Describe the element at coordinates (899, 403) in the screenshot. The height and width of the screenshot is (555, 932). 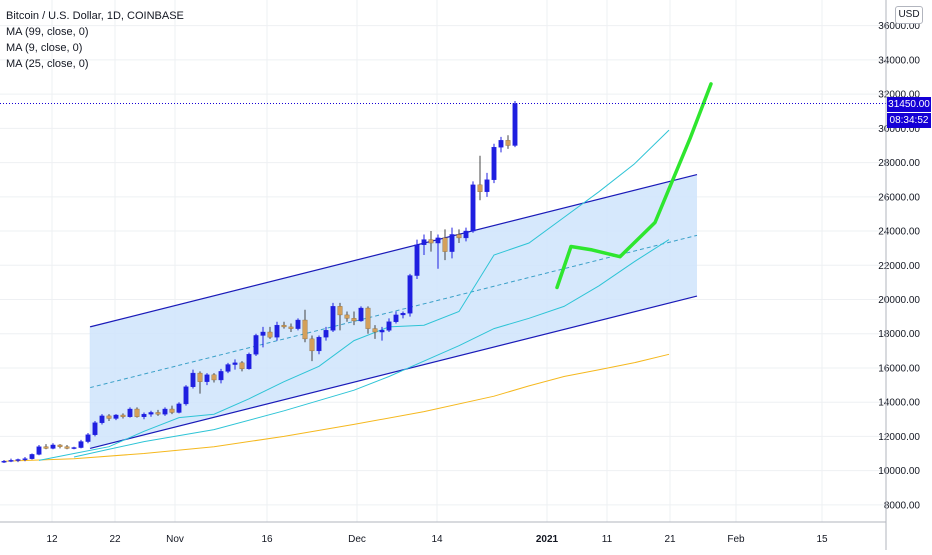
I see `y-tick-label: 14000.00` at that location.